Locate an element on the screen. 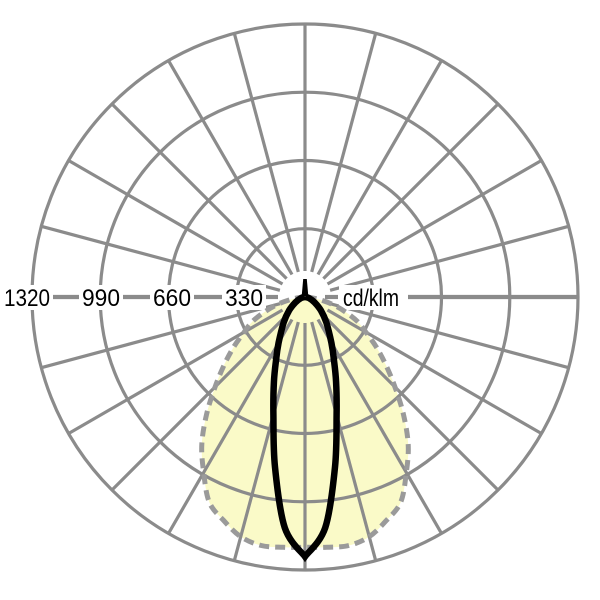  radial-tick-label-1320: 1320 is located at coordinates (27, 298).